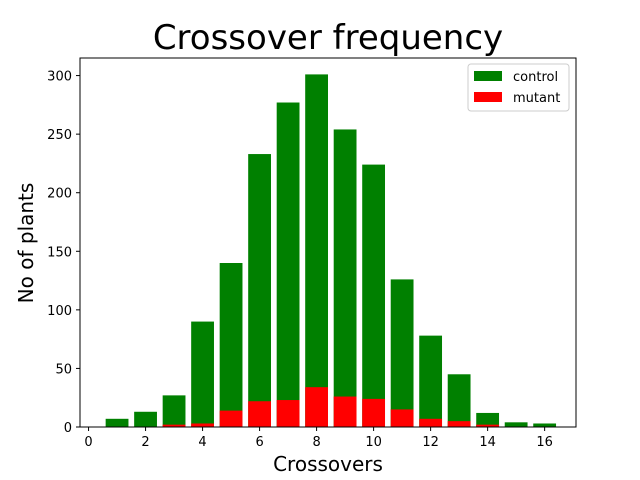  What do you see at coordinates (518, 87) in the screenshot?
I see `legend: control mutant` at bounding box center [518, 87].